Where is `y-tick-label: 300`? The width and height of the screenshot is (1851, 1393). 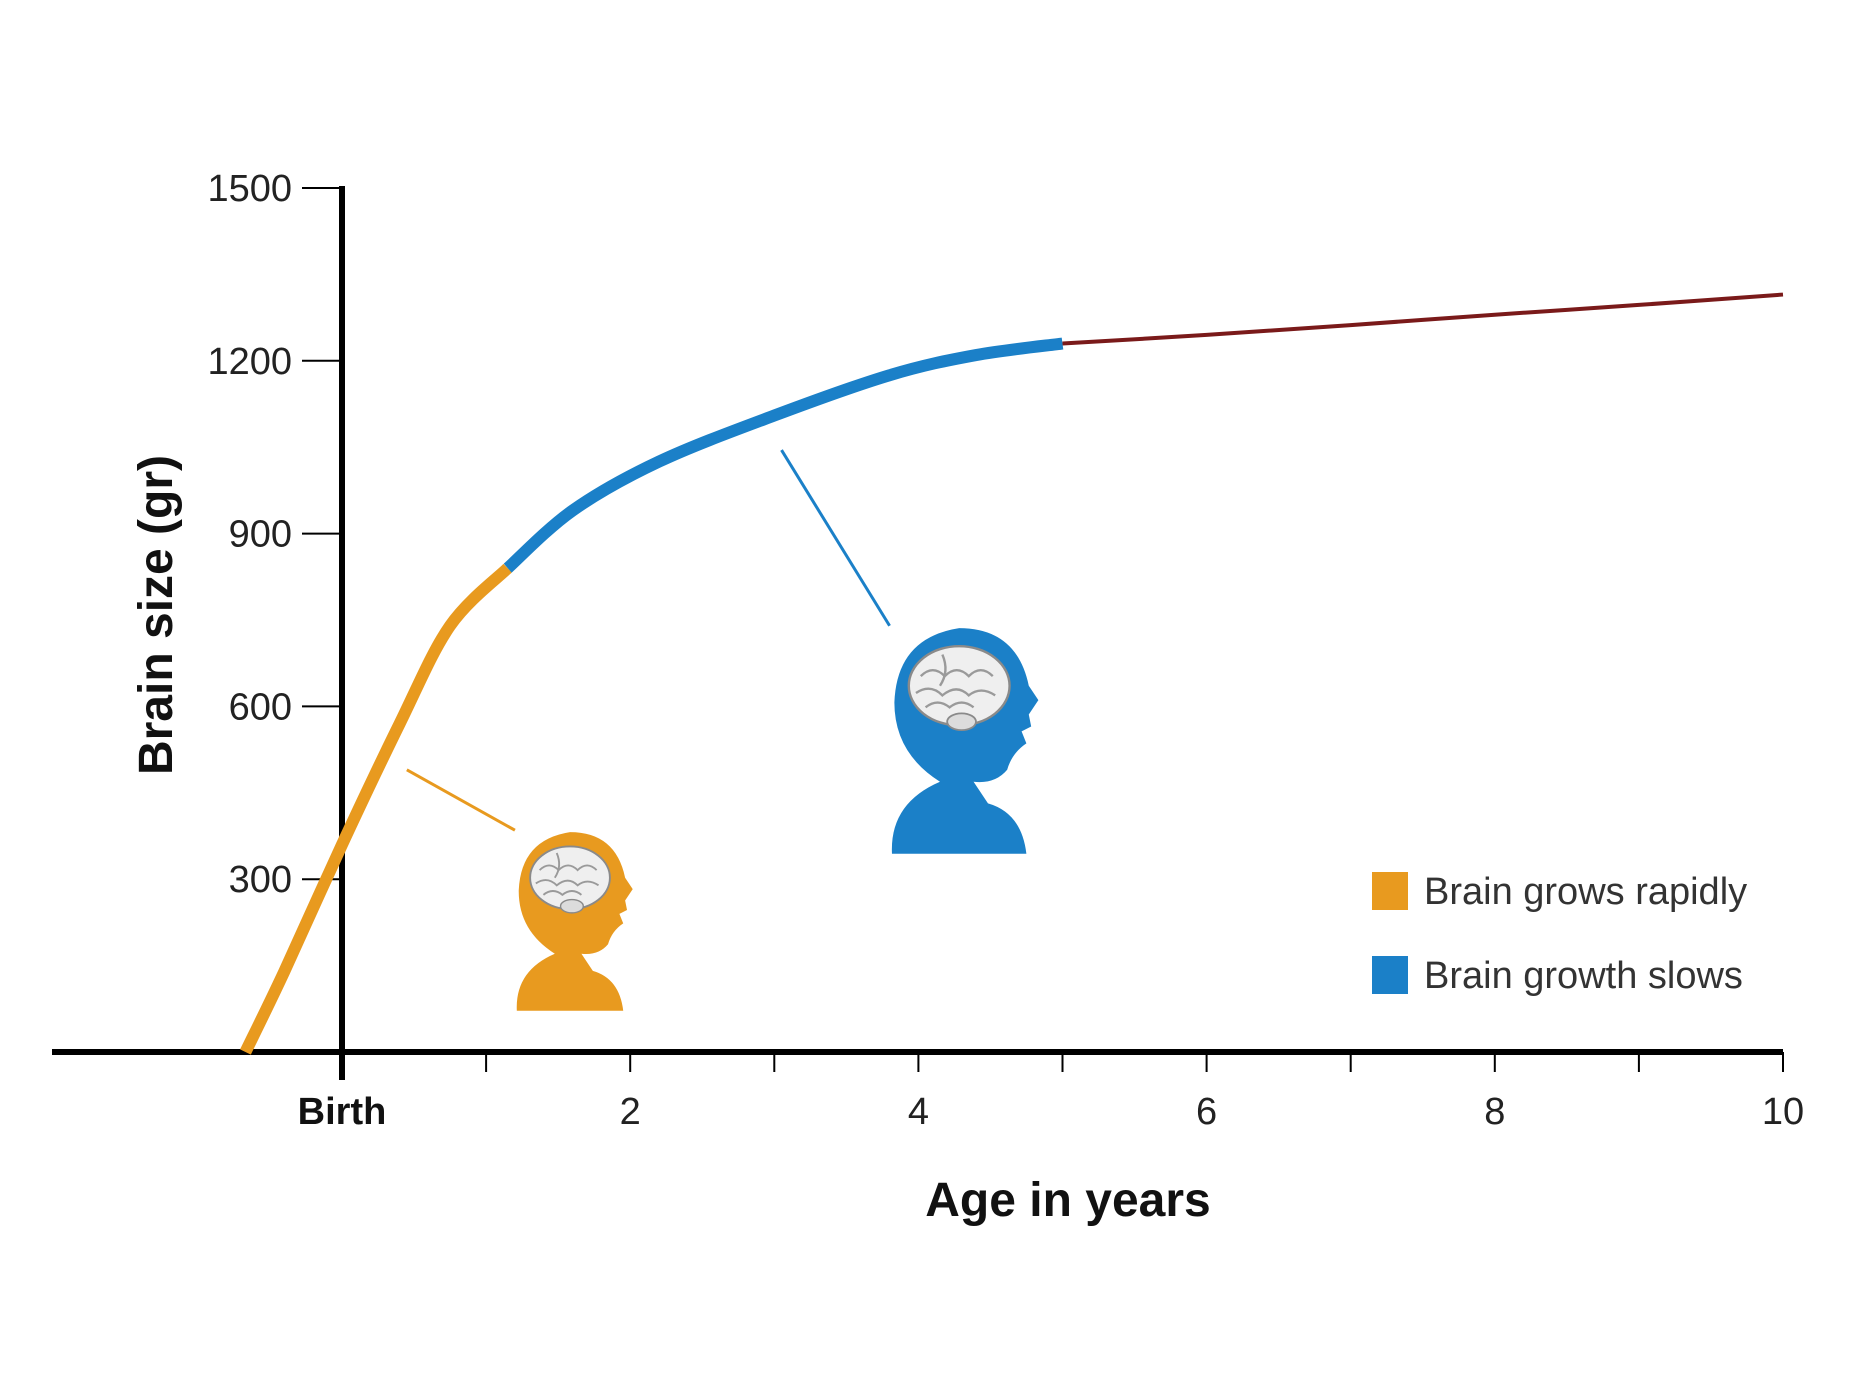
y-tick-label: 300 is located at coordinates (260, 880).